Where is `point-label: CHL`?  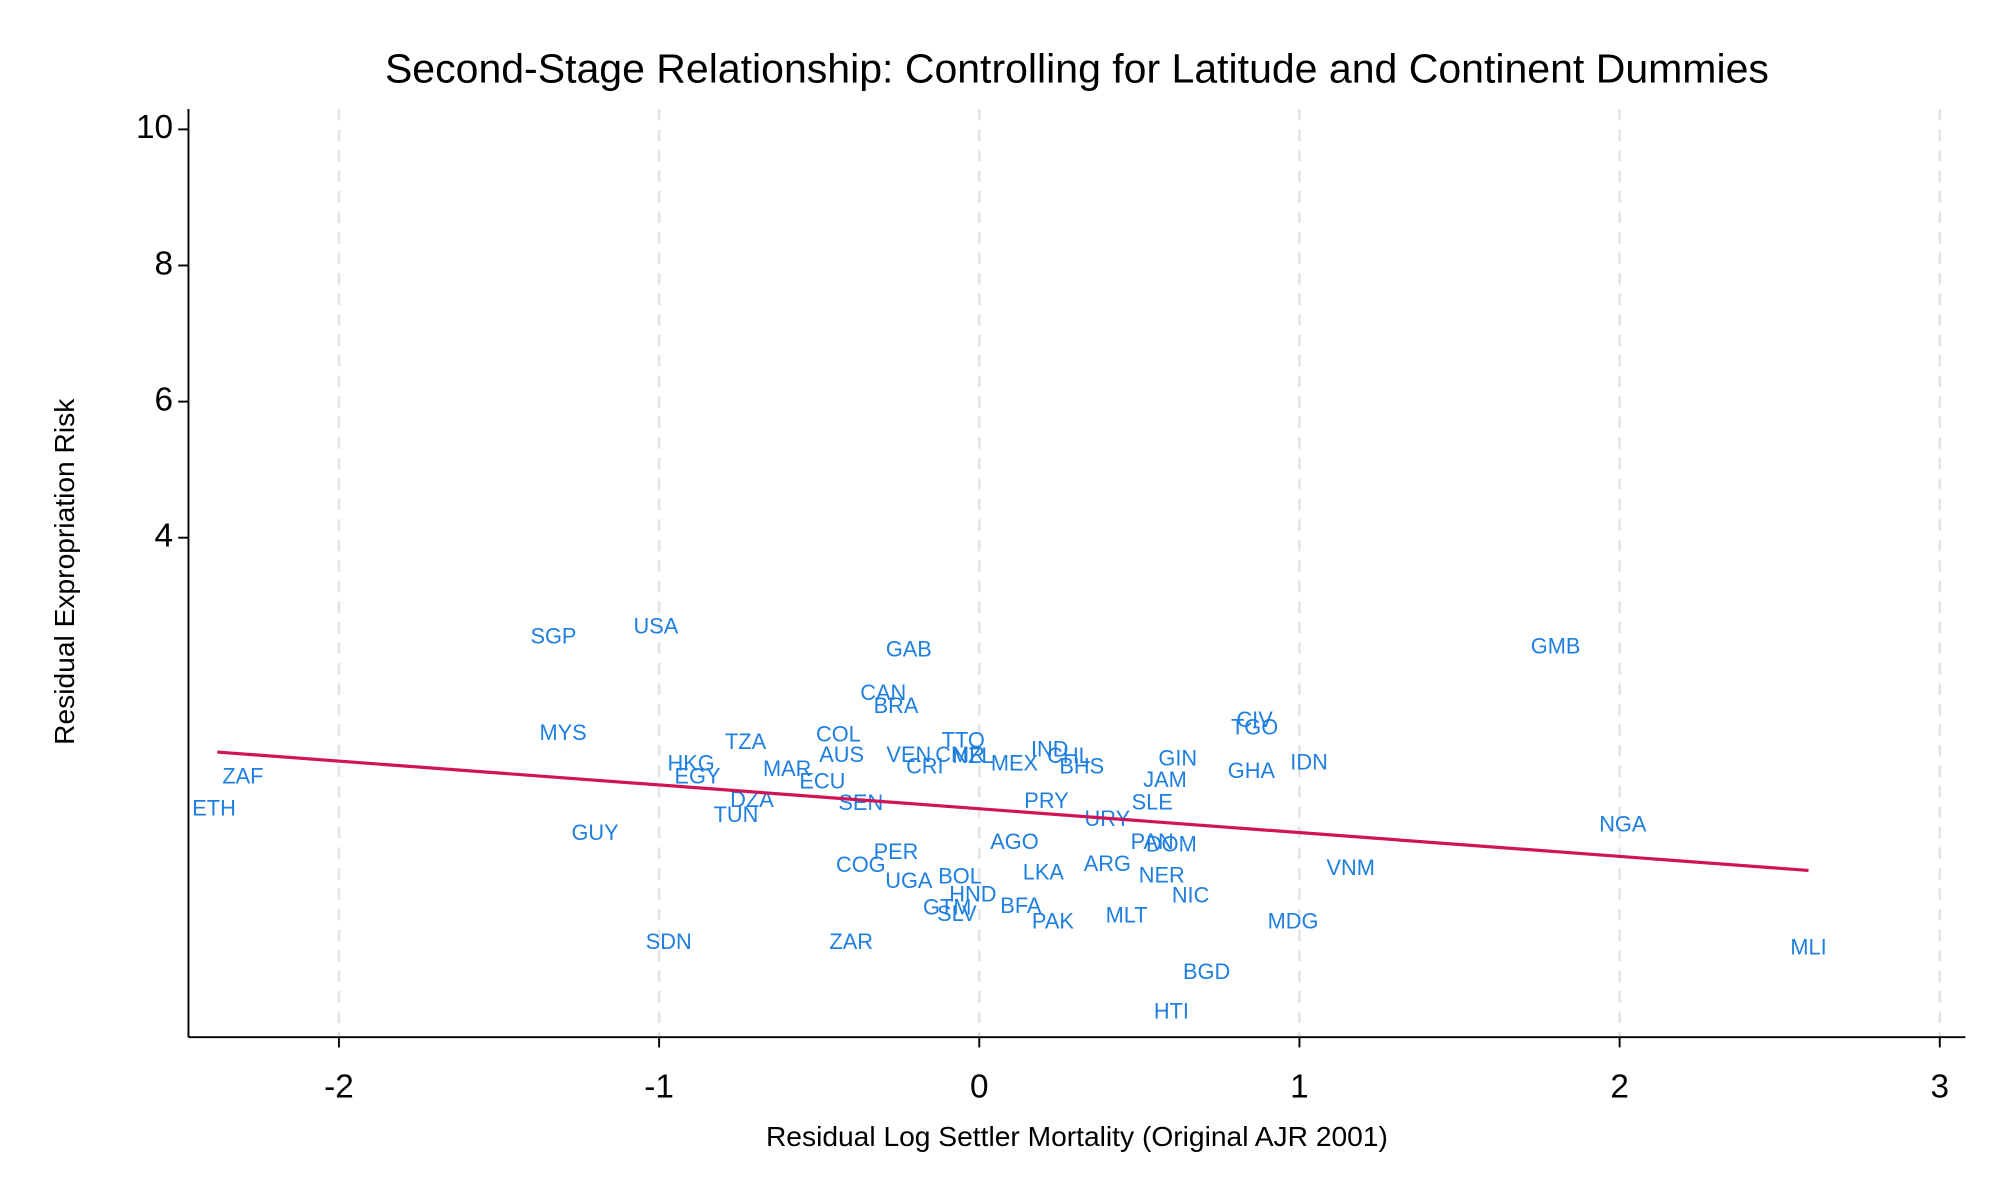 point-label: CHL is located at coordinates (1069, 755).